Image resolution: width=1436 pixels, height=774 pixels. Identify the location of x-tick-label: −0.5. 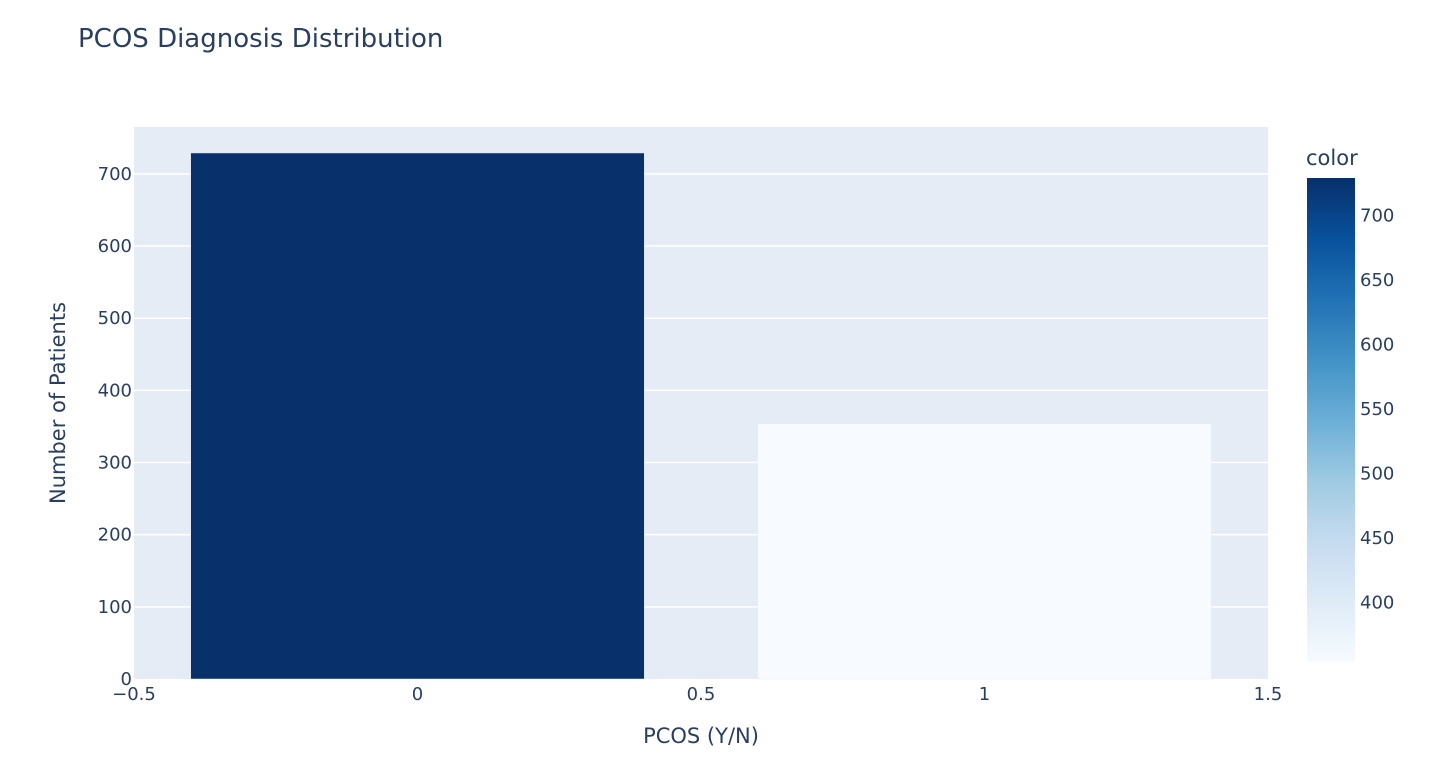
(134, 694).